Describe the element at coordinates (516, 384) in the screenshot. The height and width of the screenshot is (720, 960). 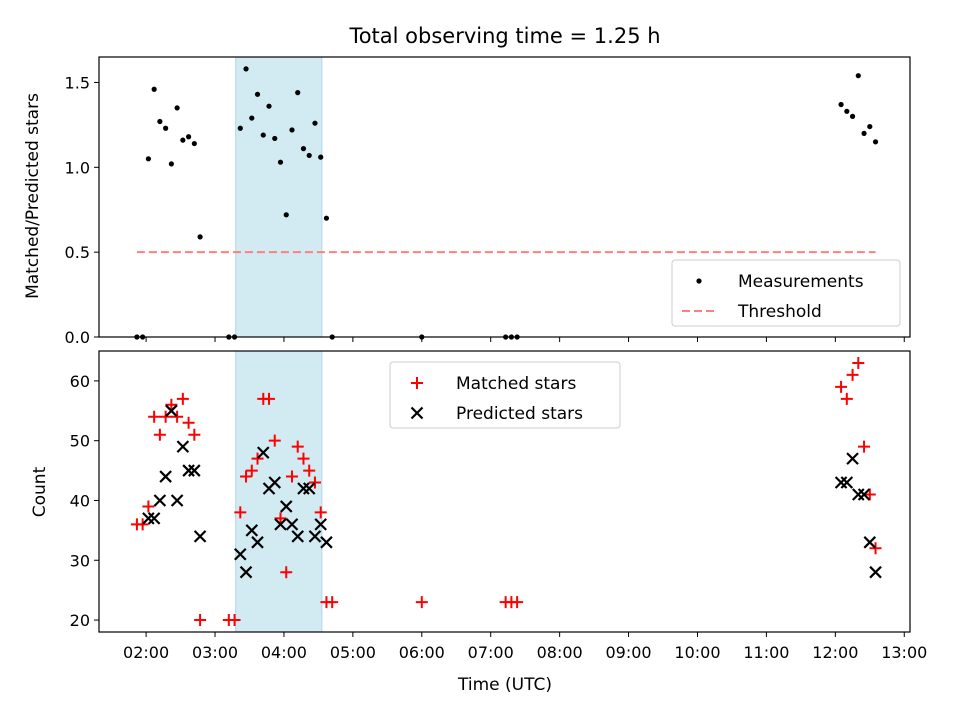
I see `legend-label: Matched stars` at that location.